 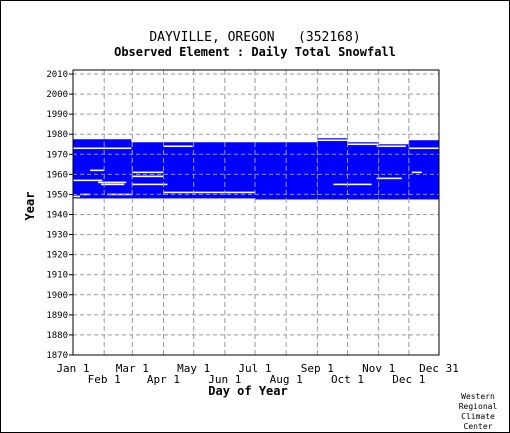 What do you see at coordinates (57, 236) in the screenshot?
I see `y-tick-label-1930: 1930` at bounding box center [57, 236].